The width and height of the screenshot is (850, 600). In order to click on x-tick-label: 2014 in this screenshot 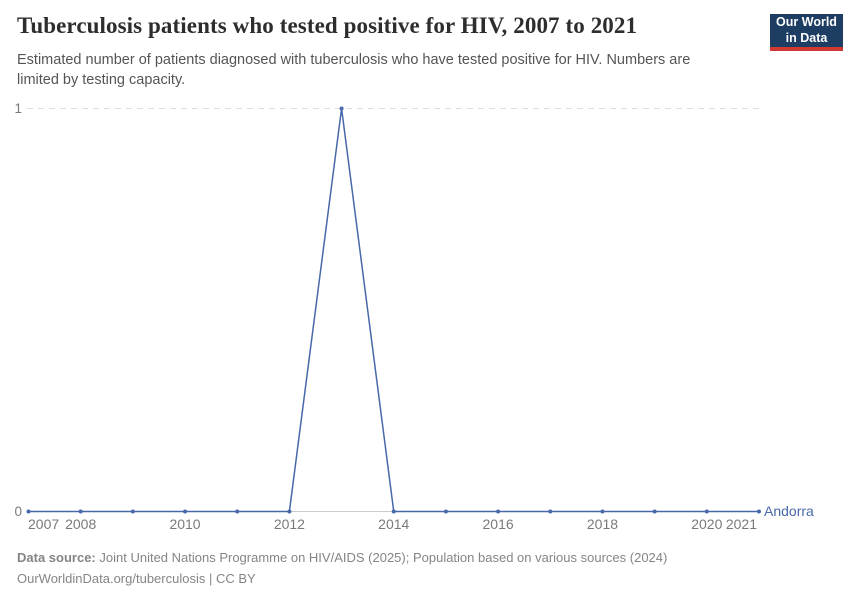, I will do `click(393, 524)`.